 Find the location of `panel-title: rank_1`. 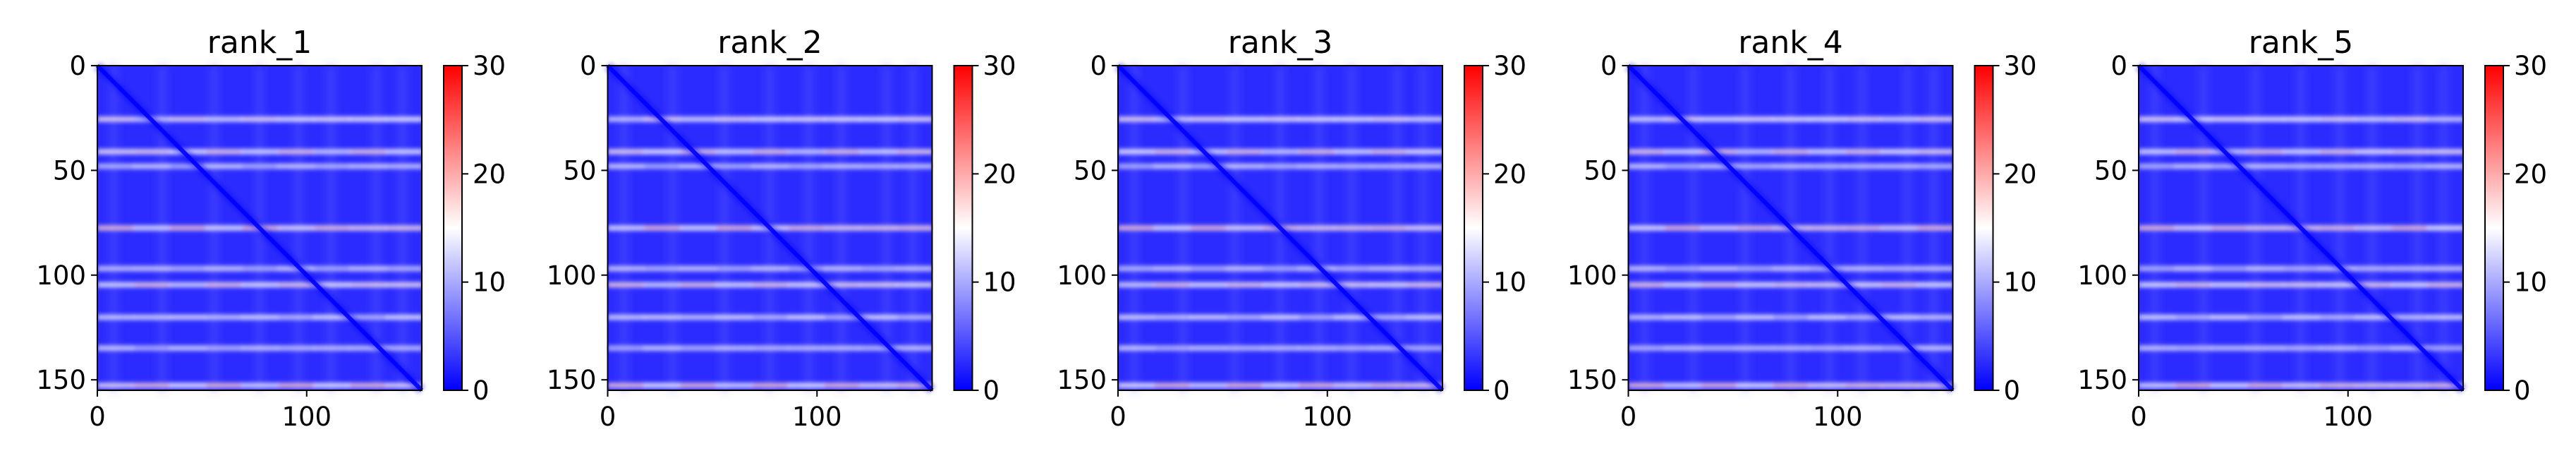

panel-title: rank_1 is located at coordinates (259, 43).